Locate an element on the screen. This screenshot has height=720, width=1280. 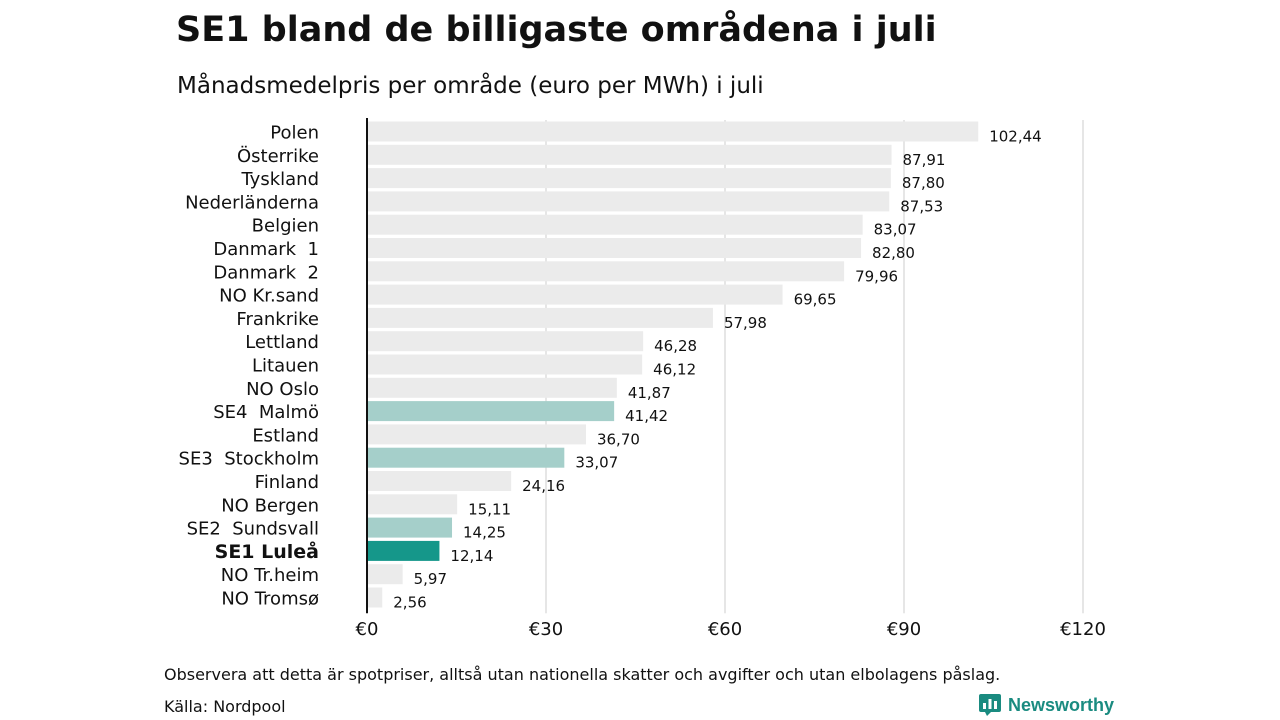
category-label: SE2 Sundsvall is located at coordinates (253, 529).